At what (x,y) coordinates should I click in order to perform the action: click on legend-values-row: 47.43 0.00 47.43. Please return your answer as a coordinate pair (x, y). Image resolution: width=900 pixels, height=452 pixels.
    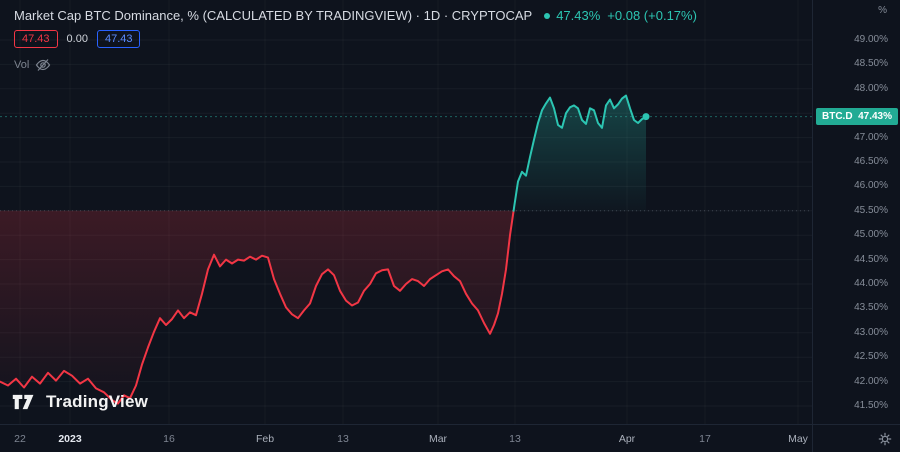
    Looking at the image, I should click on (359, 39).